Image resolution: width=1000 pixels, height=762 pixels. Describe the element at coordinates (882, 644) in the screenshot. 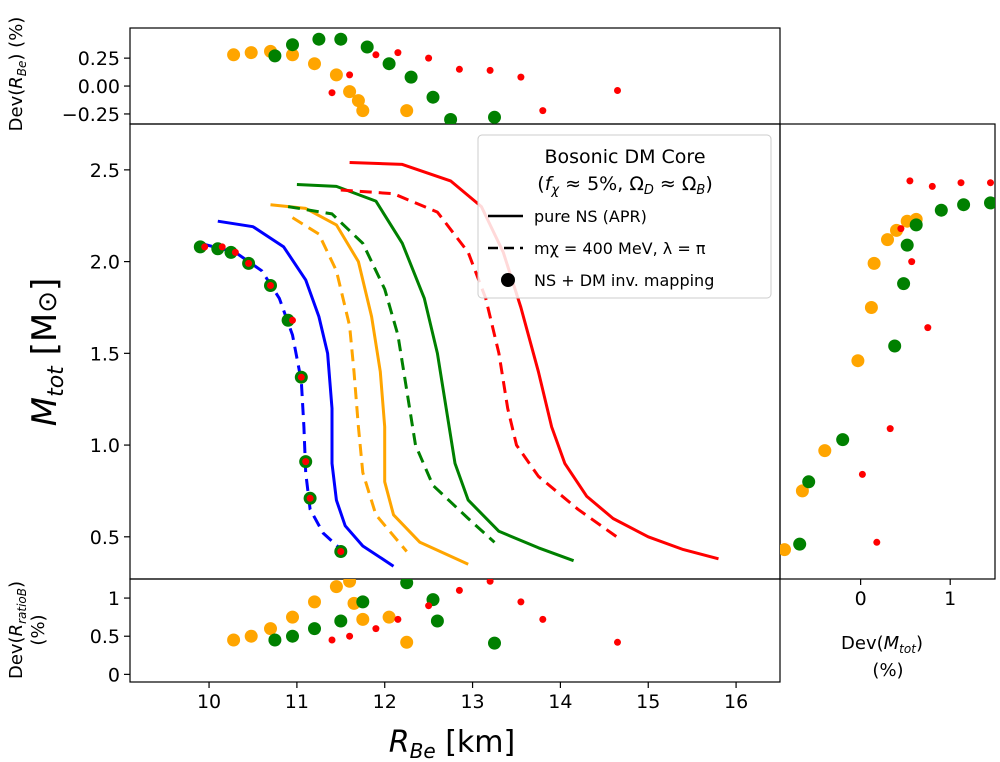

I see `right-panel-x-label: Dev(Mtot)` at that location.